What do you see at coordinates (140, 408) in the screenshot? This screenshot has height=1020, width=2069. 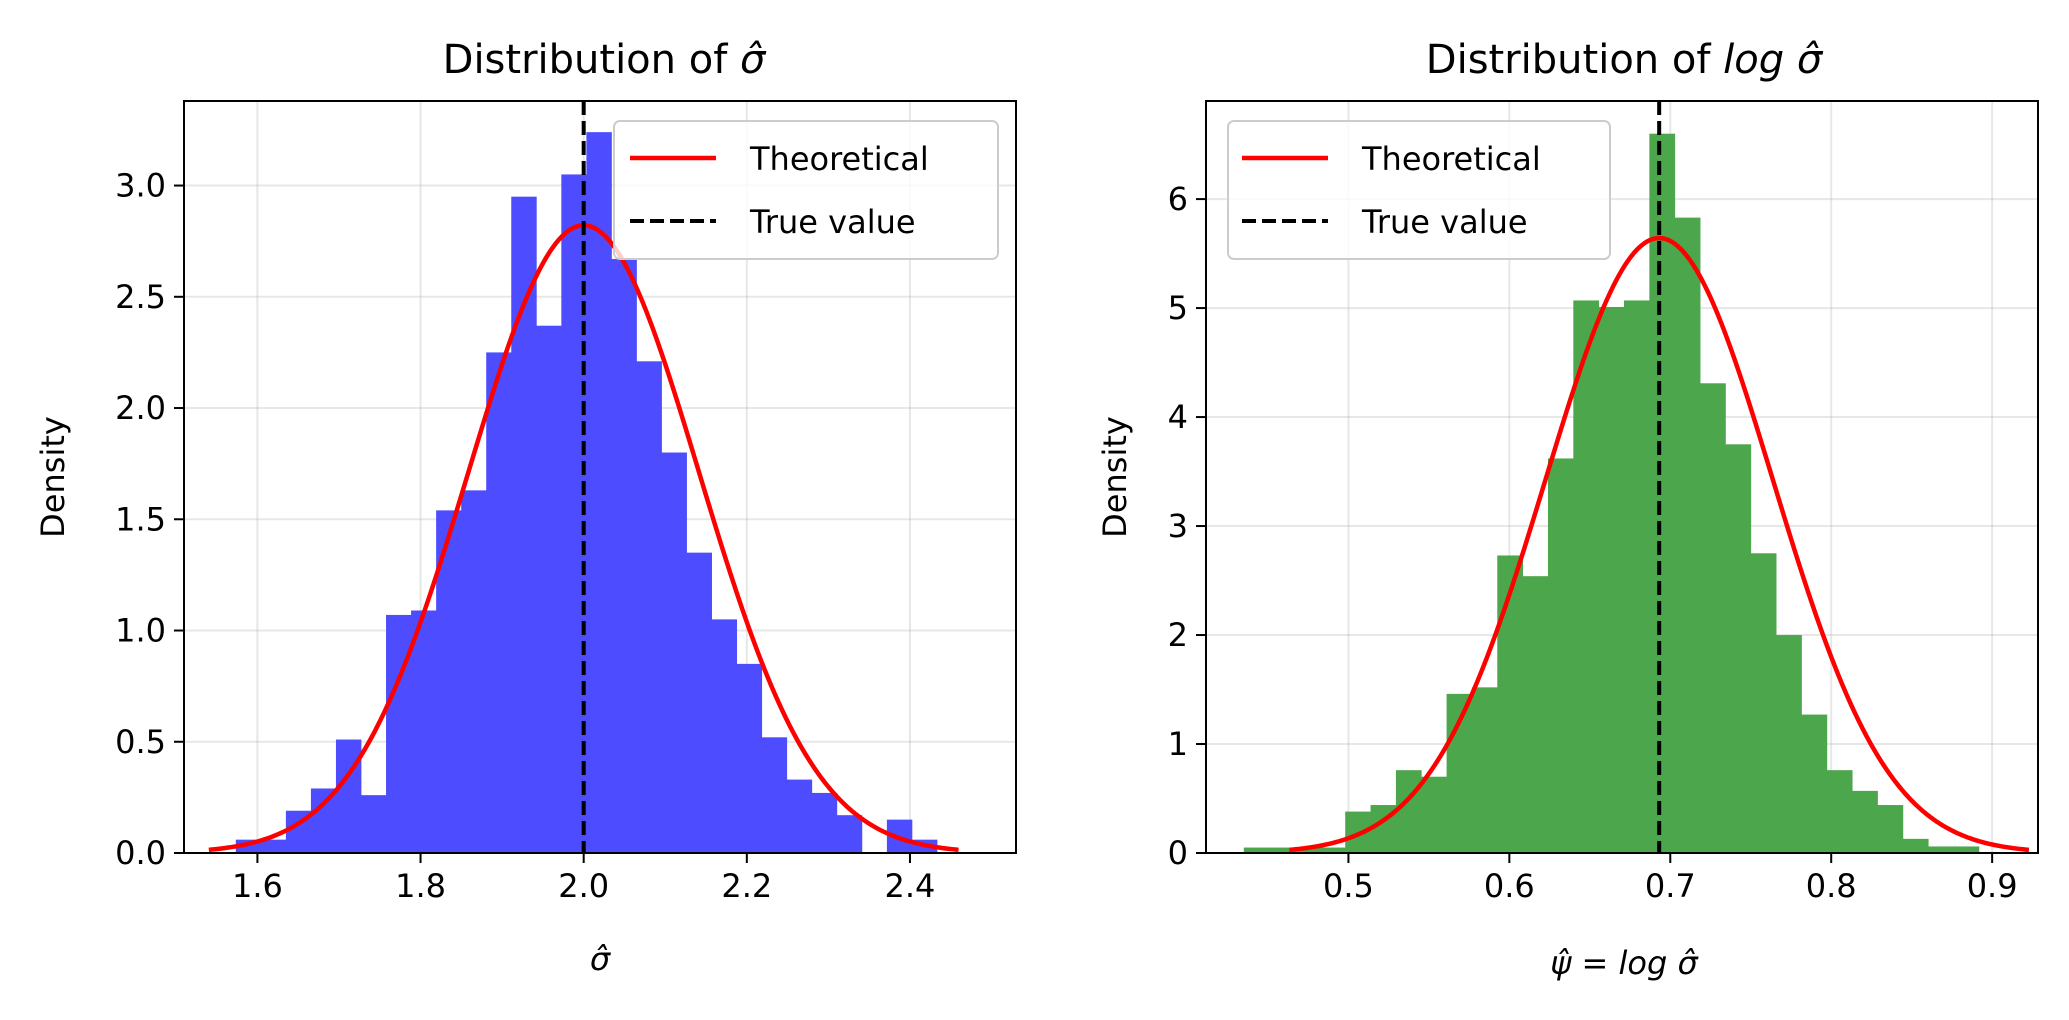 I see `y-tick-label: 2.0` at bounding box center [140, 408].